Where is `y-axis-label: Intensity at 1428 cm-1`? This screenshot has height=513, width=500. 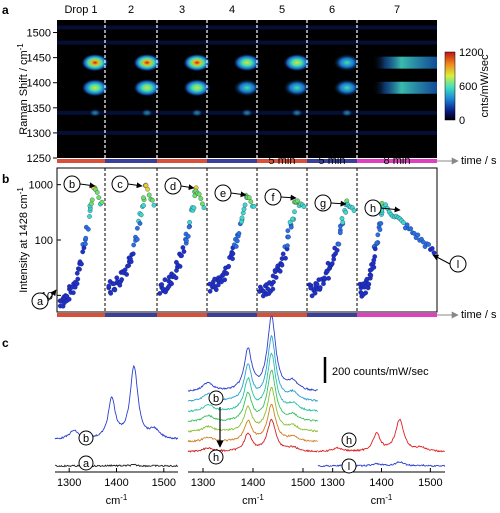 y-axis-label: Intensity at 1428 cm-1 is located at coordinates (23, 240).